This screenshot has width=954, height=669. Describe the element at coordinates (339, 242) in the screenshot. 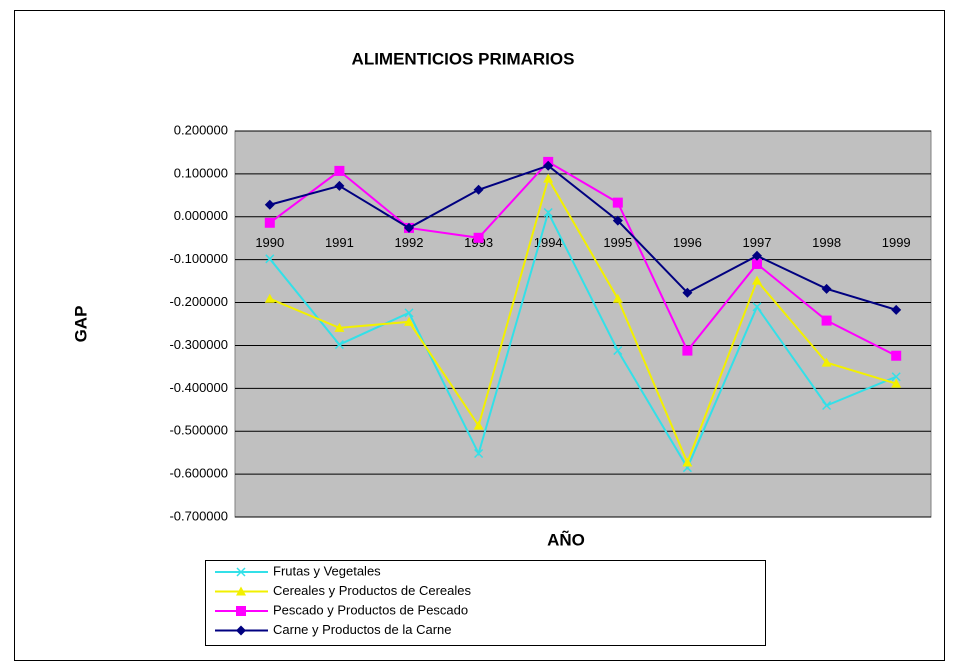

I see `x-tick-label: 1991` at that location.